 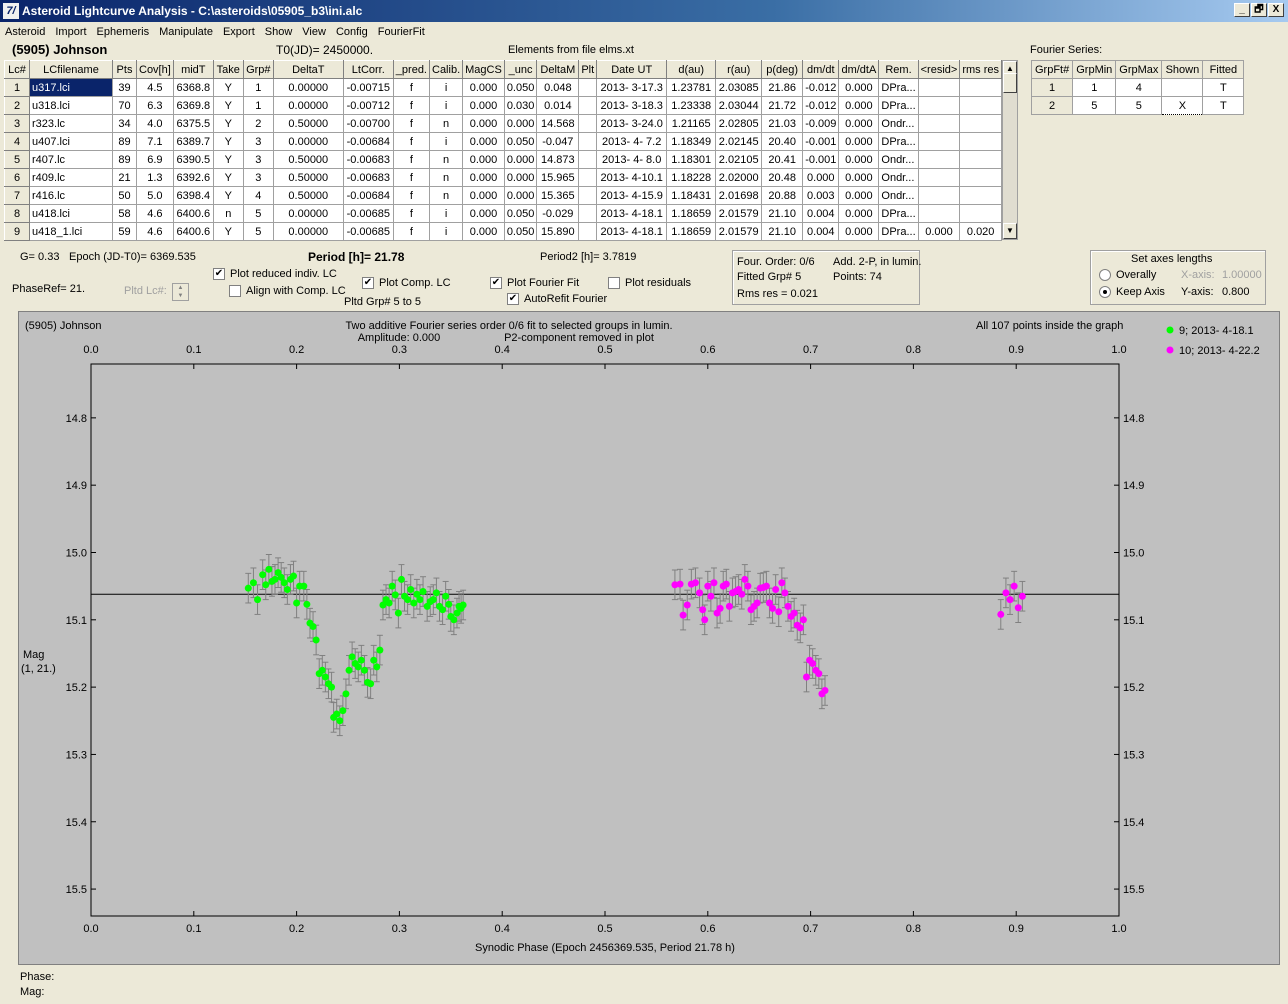 I want to click on table-cell: 21.86, so click(x=782, y=87).